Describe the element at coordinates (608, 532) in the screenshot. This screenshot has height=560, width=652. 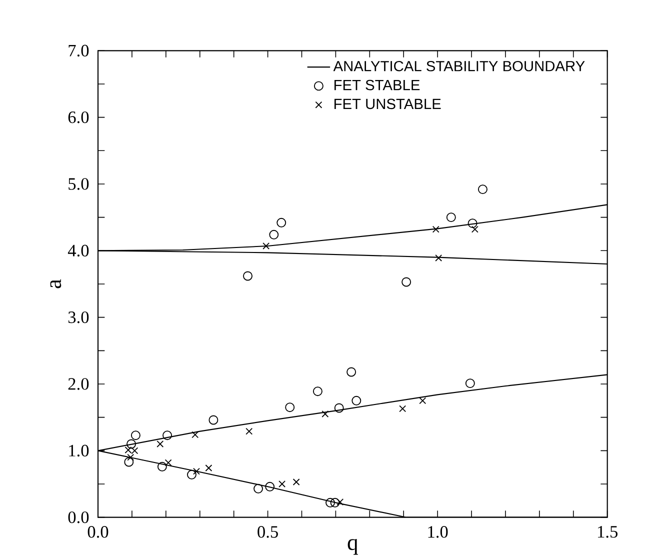
I see `x-tick-label: 1.5` at that location.